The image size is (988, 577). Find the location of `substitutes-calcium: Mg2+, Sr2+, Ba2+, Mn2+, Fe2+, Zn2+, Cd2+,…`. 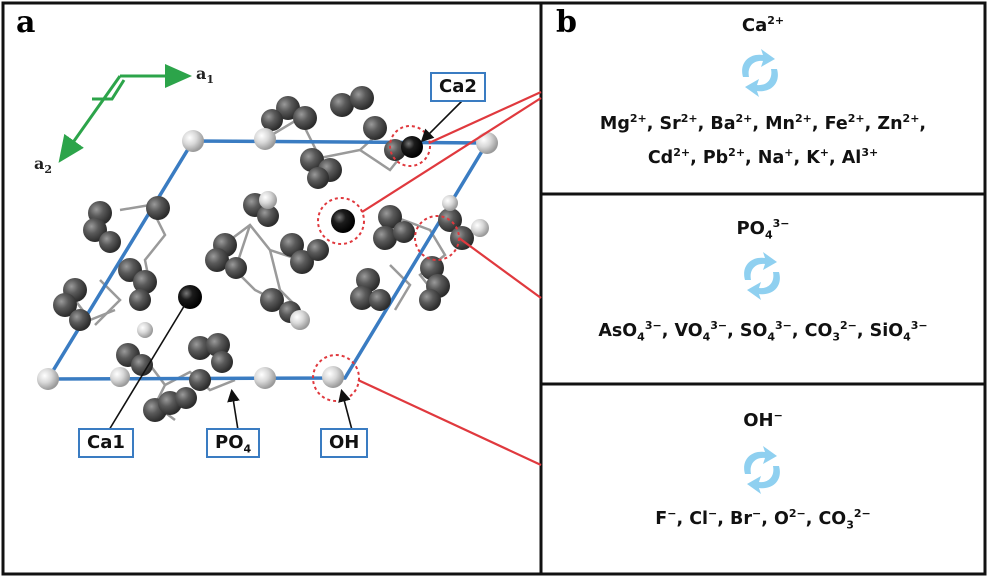

substitutes-calcium: Mg2+, Sr2+, Ba2+, Mn2+, Fe2+, Zn2+, Cd2+,… is located at coordinates (763, 141).